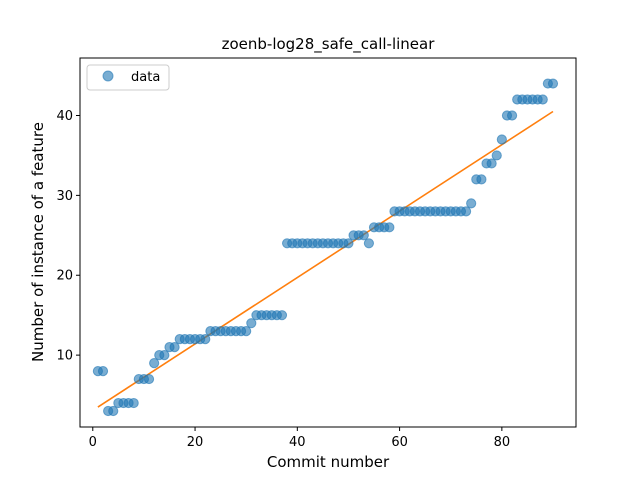 Image resolution: width=640 pixels, height=480 pixels. What do you see at coordinates (329, 44) in the screenshot?
I see `chart-title: zoenb-log28_safe_call-linear` at bounding box center [329, 44].